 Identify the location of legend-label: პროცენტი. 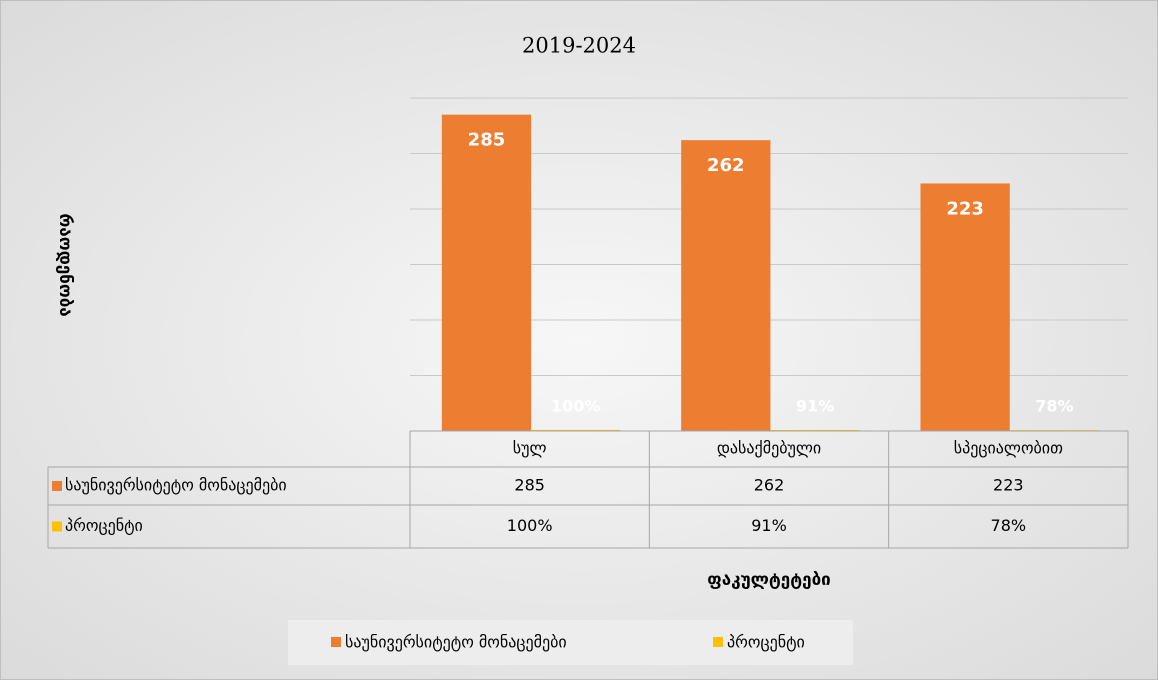
(766, 642).